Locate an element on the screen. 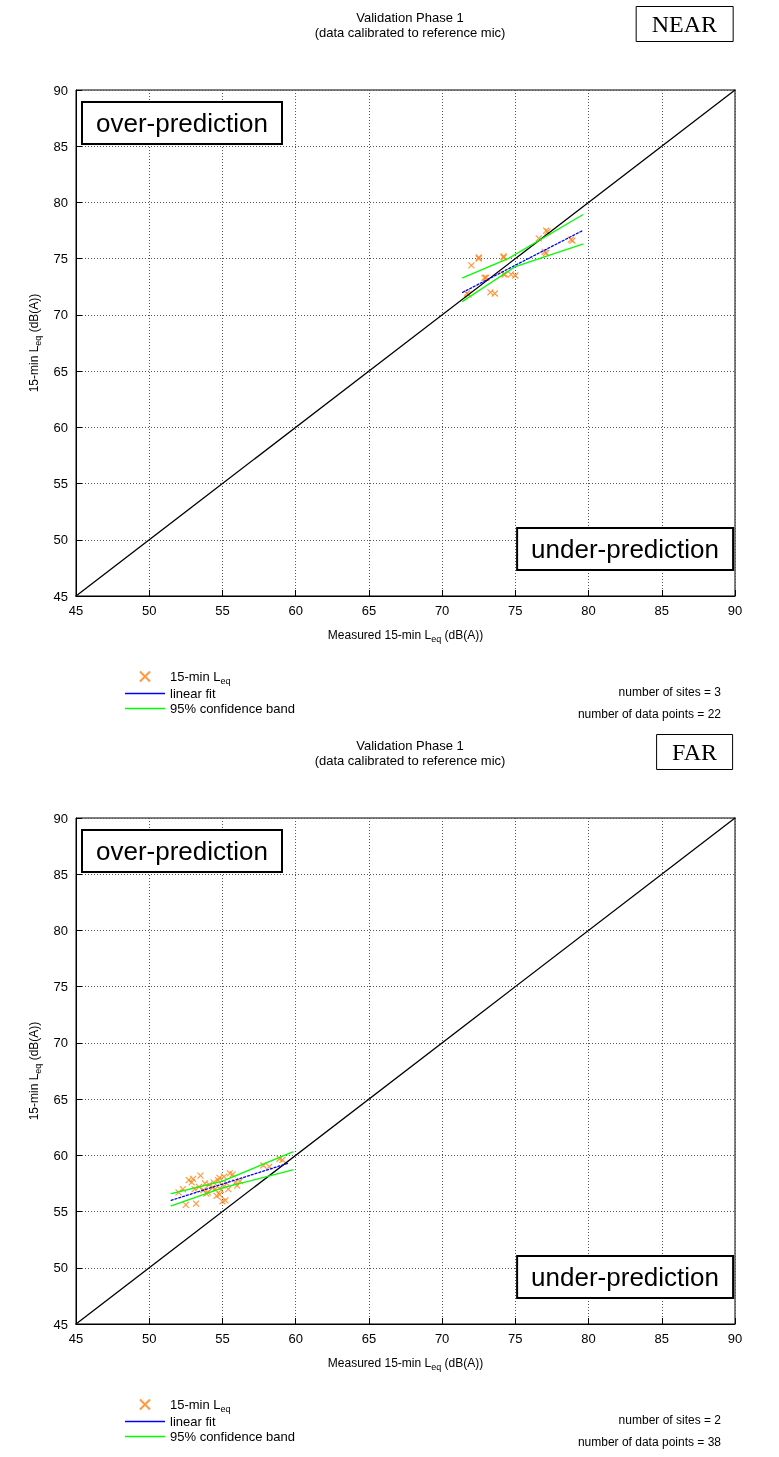 Image resolution: width=779 pixels, height=1457 pixels. text: number of data points = 22 is located at coordinates (649, 714).